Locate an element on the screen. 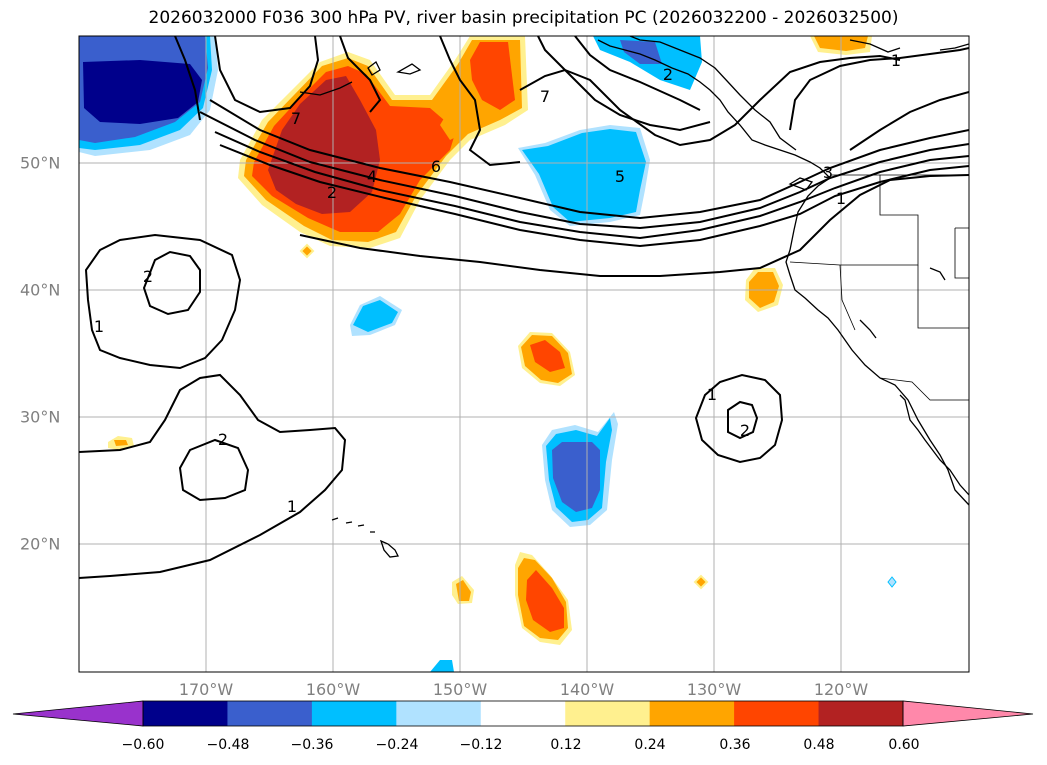  negative-anomaly-ne is located at coordinates (584, 175).